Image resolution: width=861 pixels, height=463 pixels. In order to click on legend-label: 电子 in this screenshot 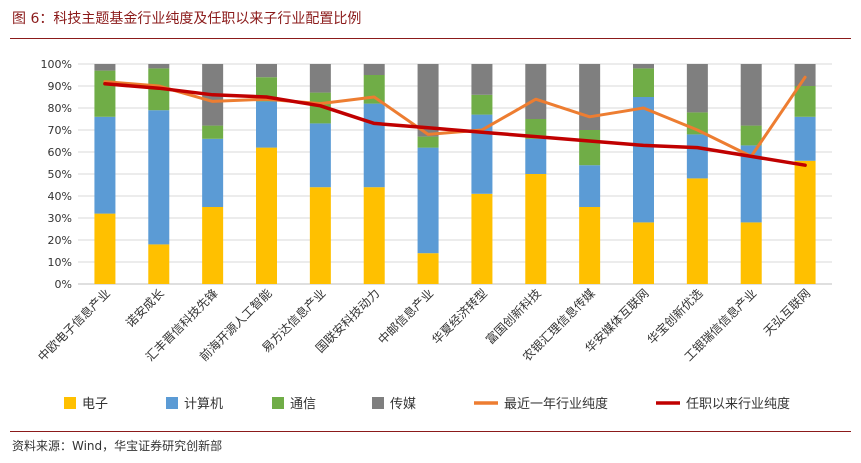, I will do `click(95, 404)`.